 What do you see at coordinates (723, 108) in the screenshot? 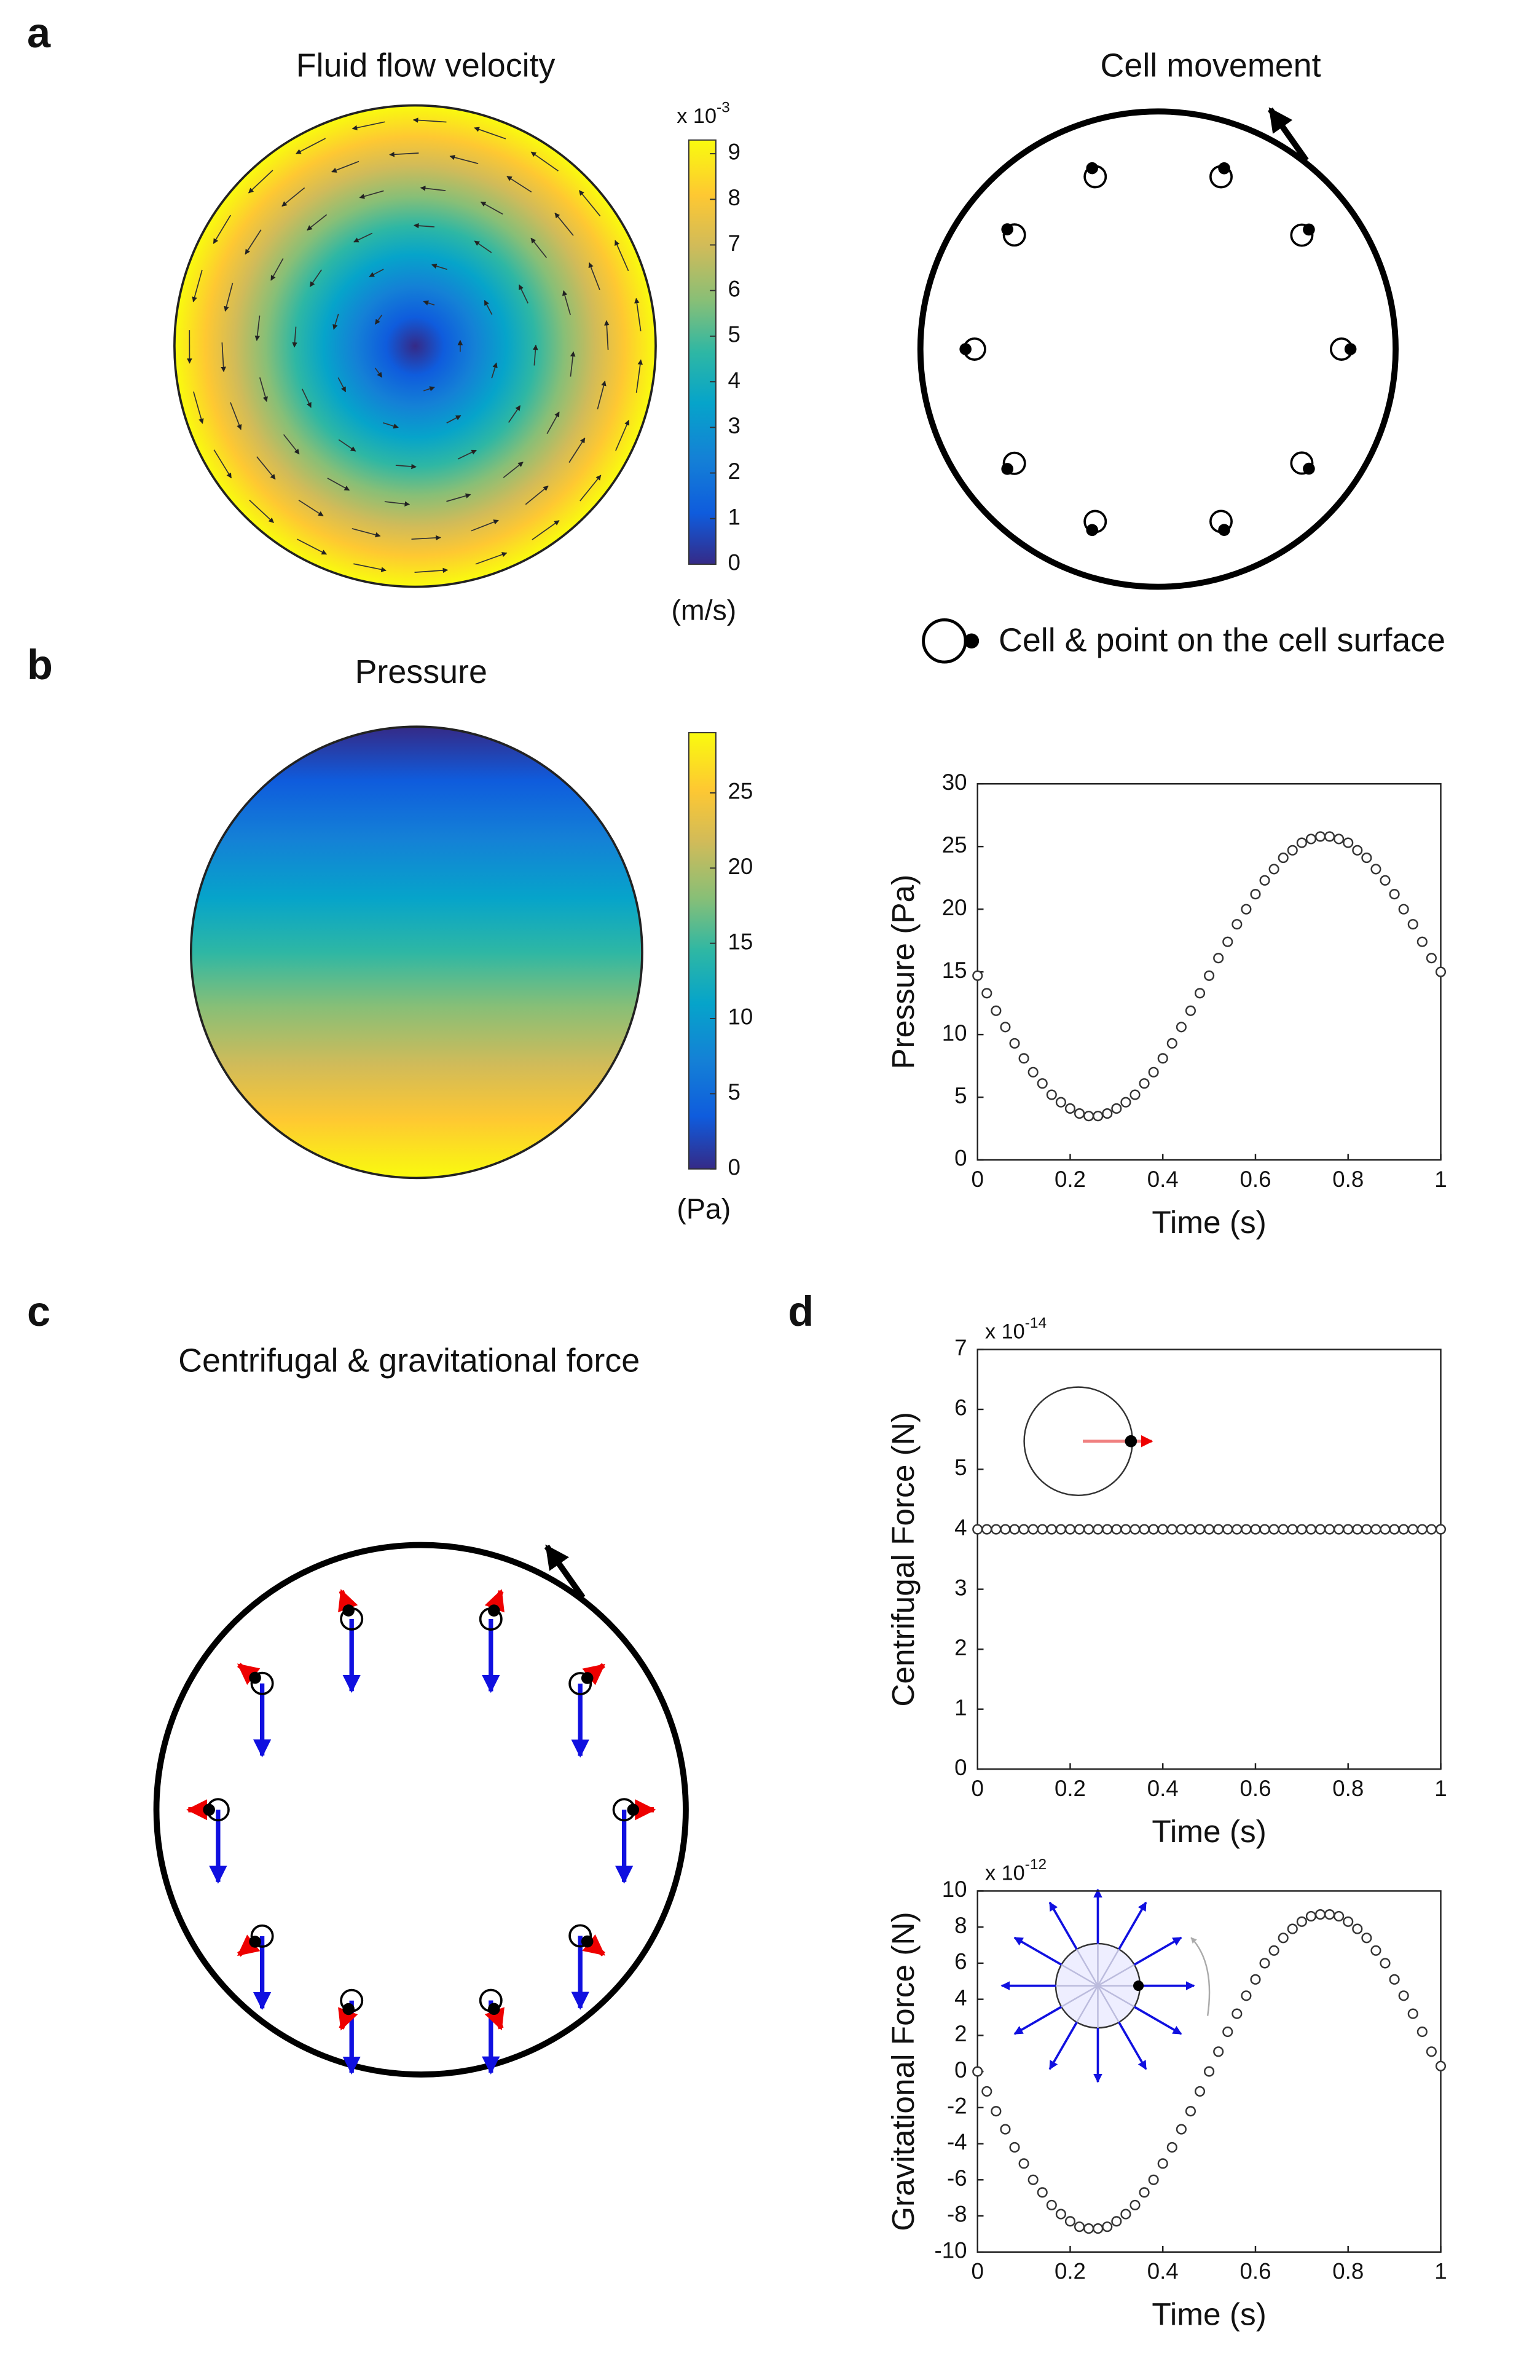
I see `exponent: -3` at bounding box center [723, 108].